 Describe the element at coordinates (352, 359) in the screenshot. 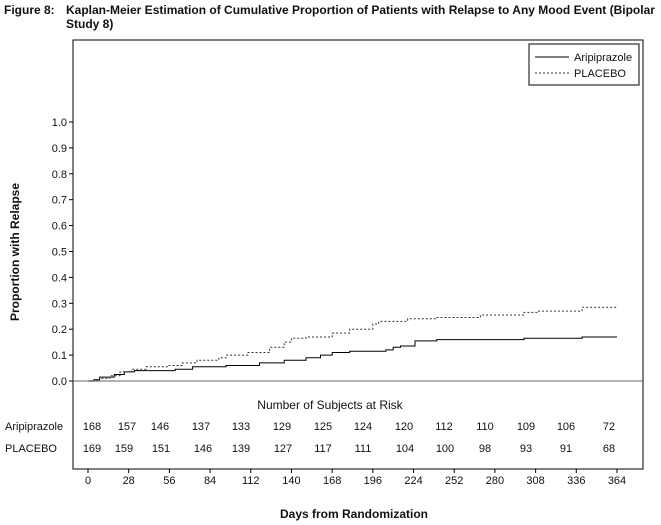

I see `series-line-aripiprazole` at that location.